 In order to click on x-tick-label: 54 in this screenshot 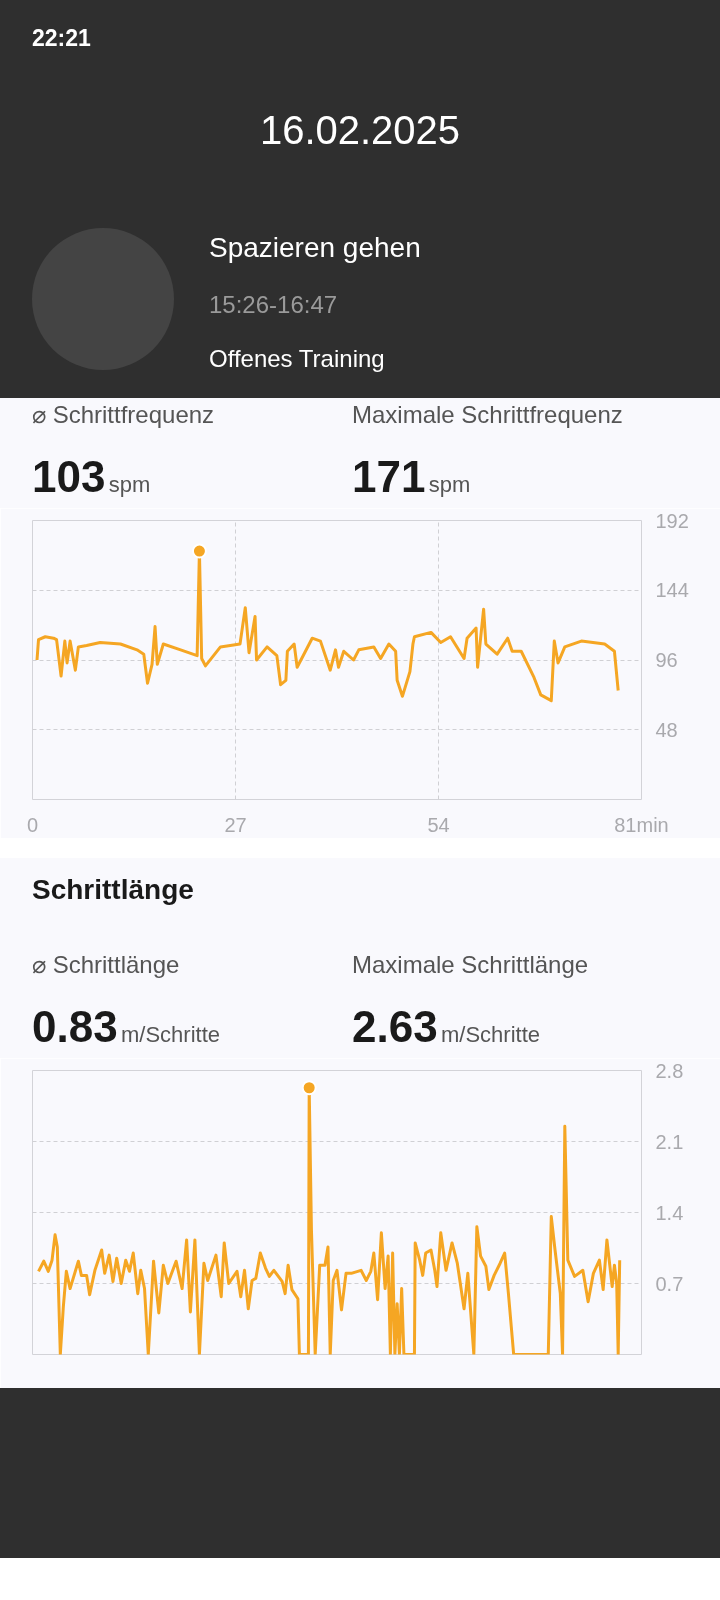, I will do `click(438, 824)`.